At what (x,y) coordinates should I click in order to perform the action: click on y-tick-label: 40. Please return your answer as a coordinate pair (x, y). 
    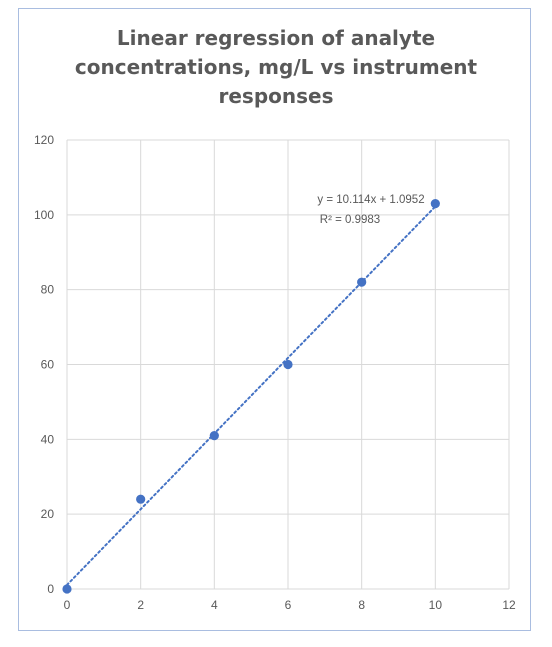
    Looking at the image, I should click on (48, 439).